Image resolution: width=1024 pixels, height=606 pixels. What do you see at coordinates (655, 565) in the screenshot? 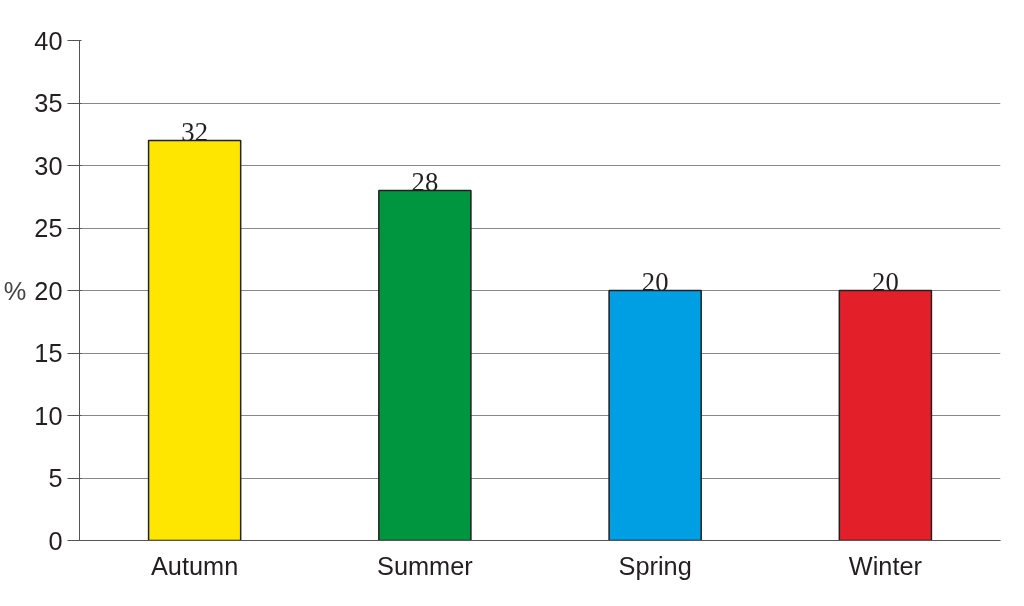
I see `x-tick-label: Spring` at bounding box center [655, 565].